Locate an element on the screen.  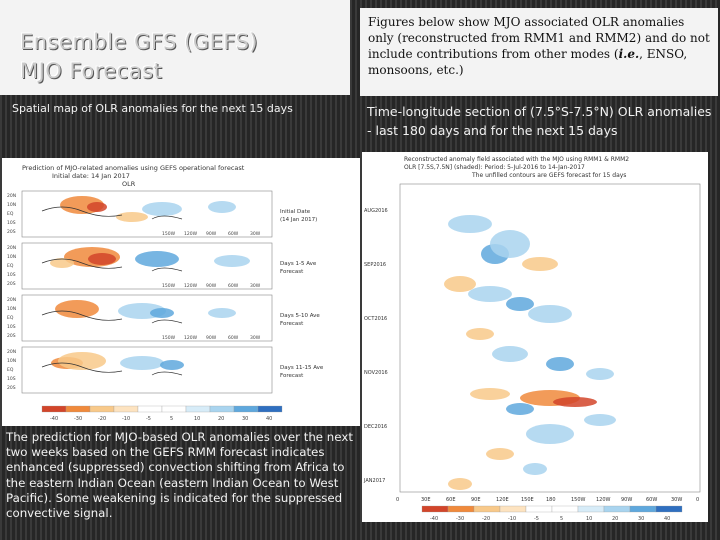
description-part-2: , ENSO, monsoons, etc.) is located at coordinates (528, 62).